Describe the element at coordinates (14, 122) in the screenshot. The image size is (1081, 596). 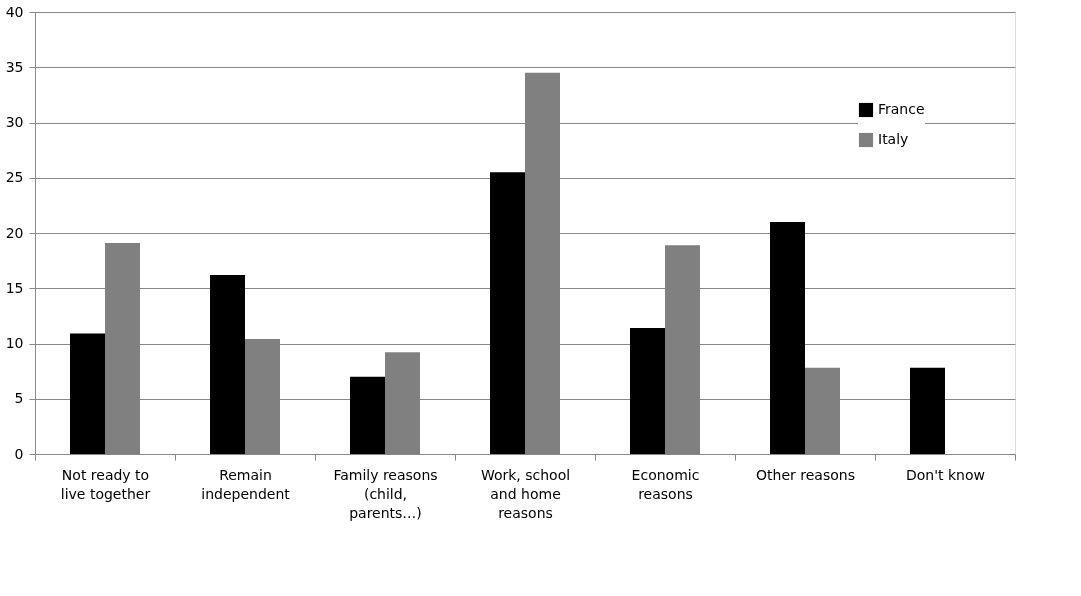
I see `y-tick-label: 30` at that location.